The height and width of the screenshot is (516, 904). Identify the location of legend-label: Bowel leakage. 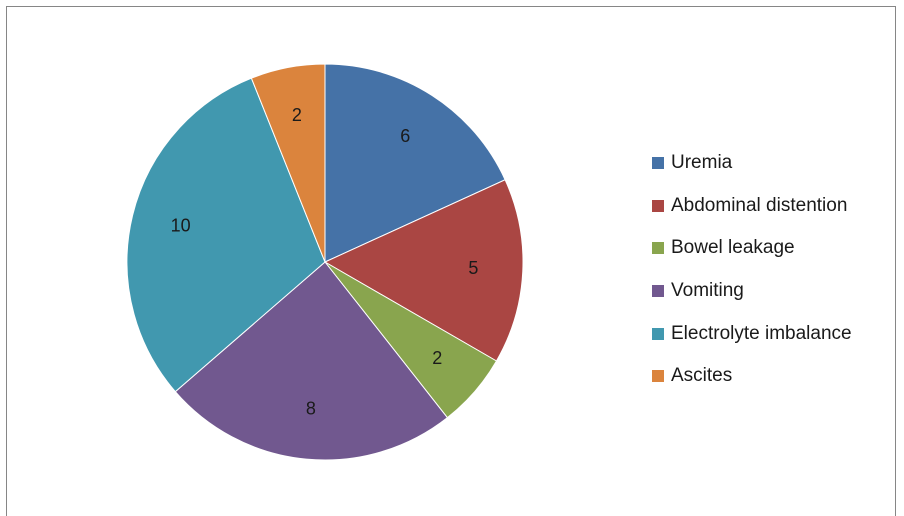
(733, 248).